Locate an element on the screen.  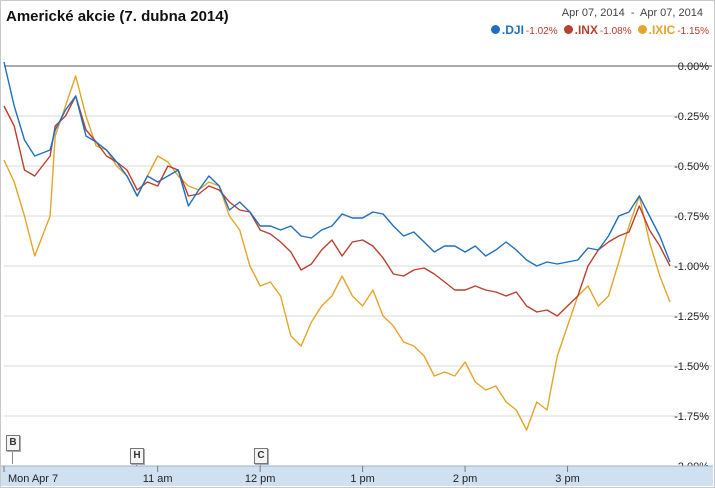
legend: .DJI -1.02% .INX -1.08% .IXIC -1.15% is located at coordinates (599, 30).